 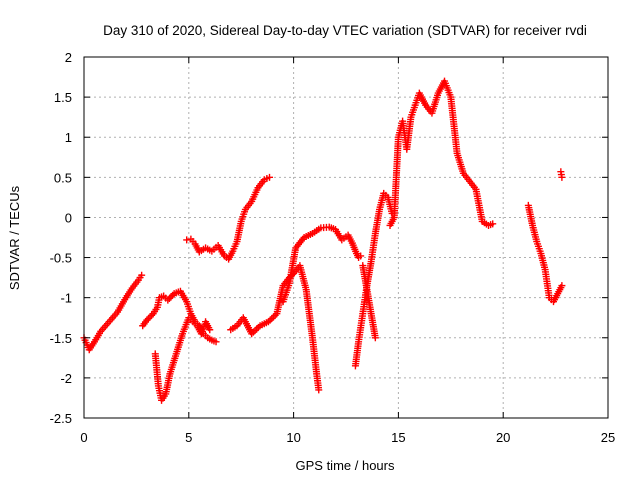 I want to click on y-tick-label: -2.5, so click(x=61, y=418).